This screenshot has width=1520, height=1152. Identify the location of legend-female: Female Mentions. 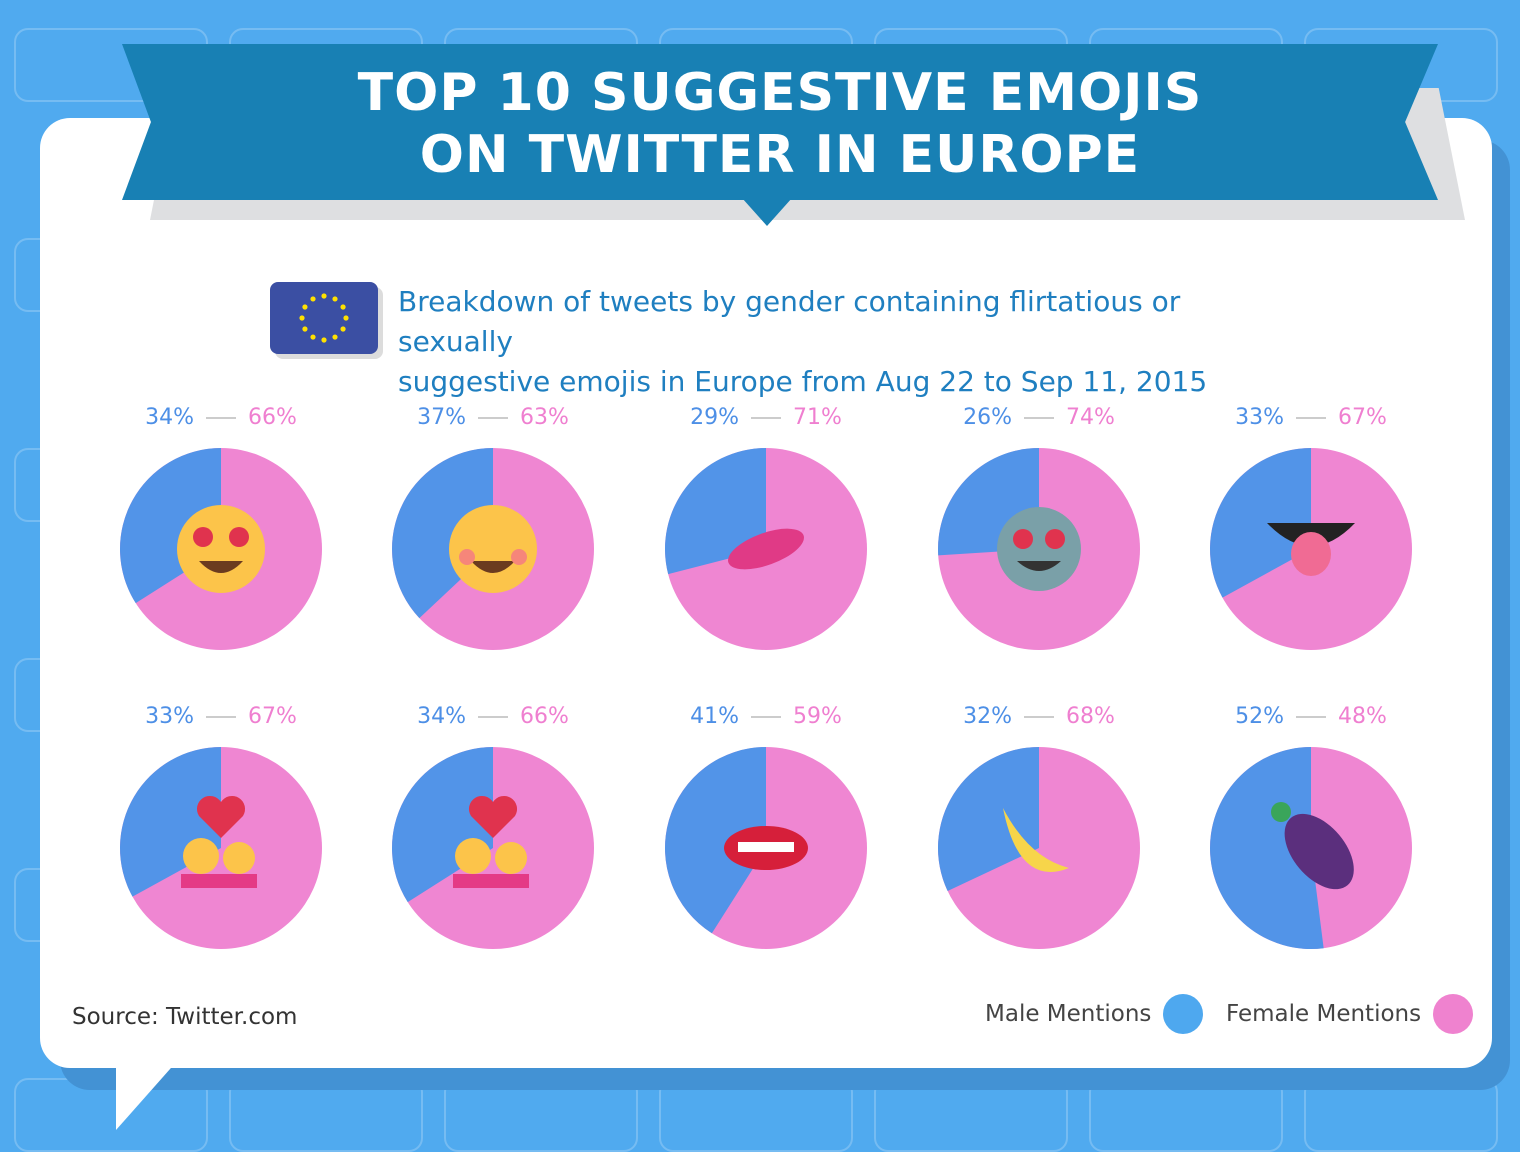
(1350, 1014).